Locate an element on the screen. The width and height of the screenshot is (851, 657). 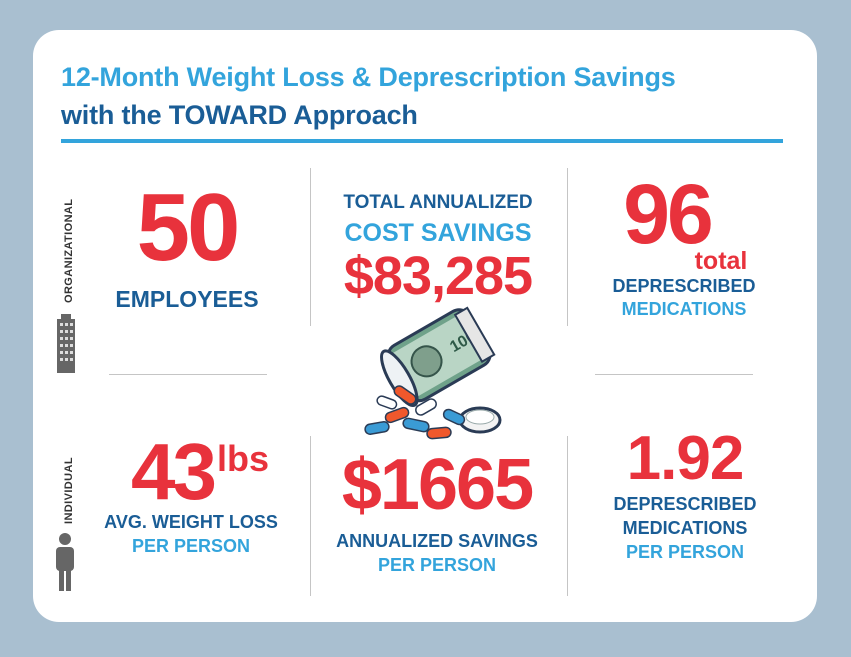
individual-savings-value: $1665 is located at coordinates (437, 485).